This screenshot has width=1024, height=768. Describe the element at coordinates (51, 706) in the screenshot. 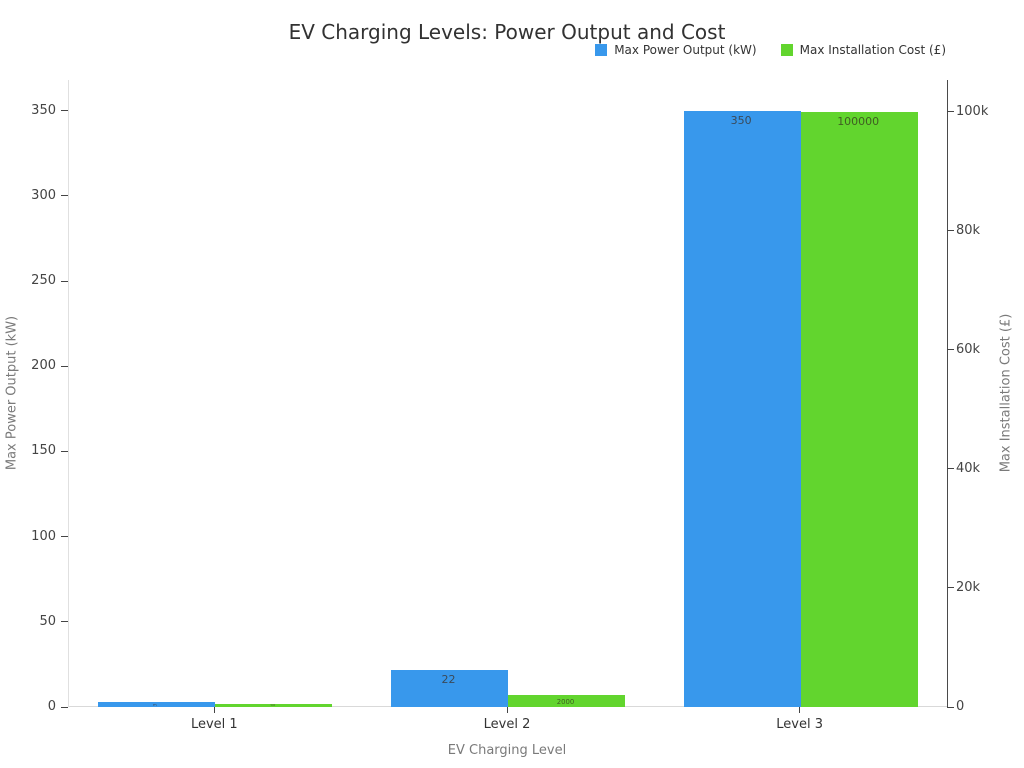

I see `left-axis-tick-label: 0` at that location.